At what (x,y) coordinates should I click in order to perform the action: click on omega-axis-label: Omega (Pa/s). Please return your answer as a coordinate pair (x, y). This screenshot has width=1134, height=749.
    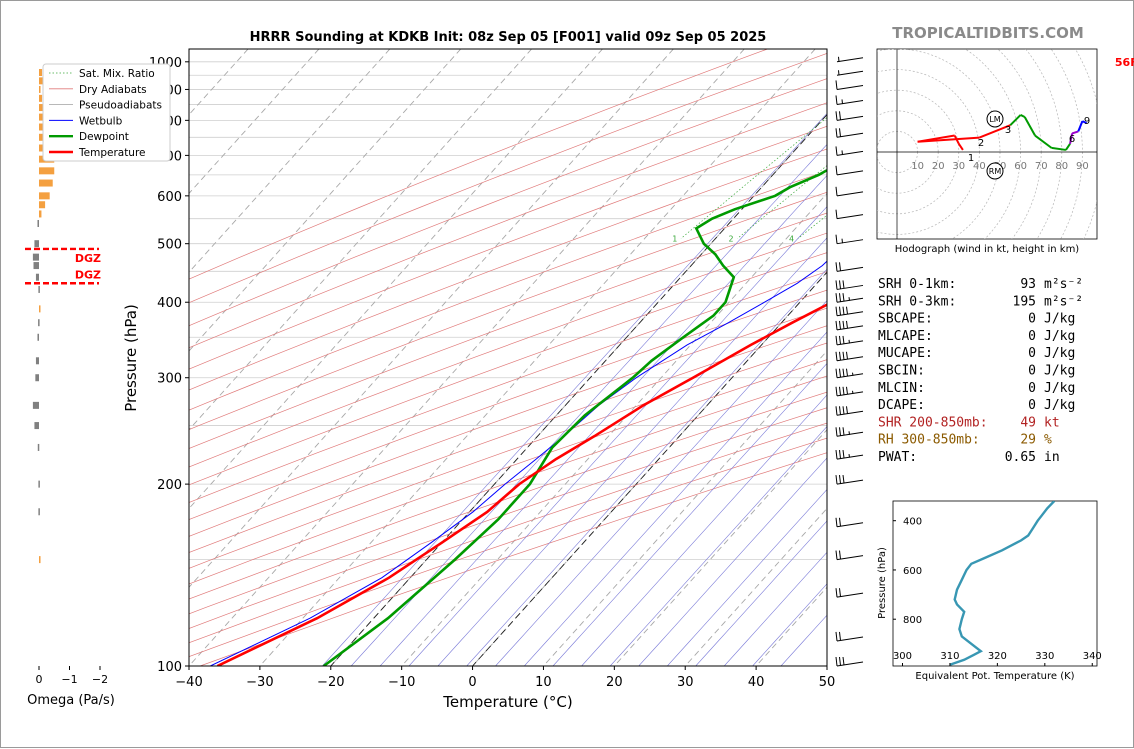
    Looking at the image, I should click on (71, 700).